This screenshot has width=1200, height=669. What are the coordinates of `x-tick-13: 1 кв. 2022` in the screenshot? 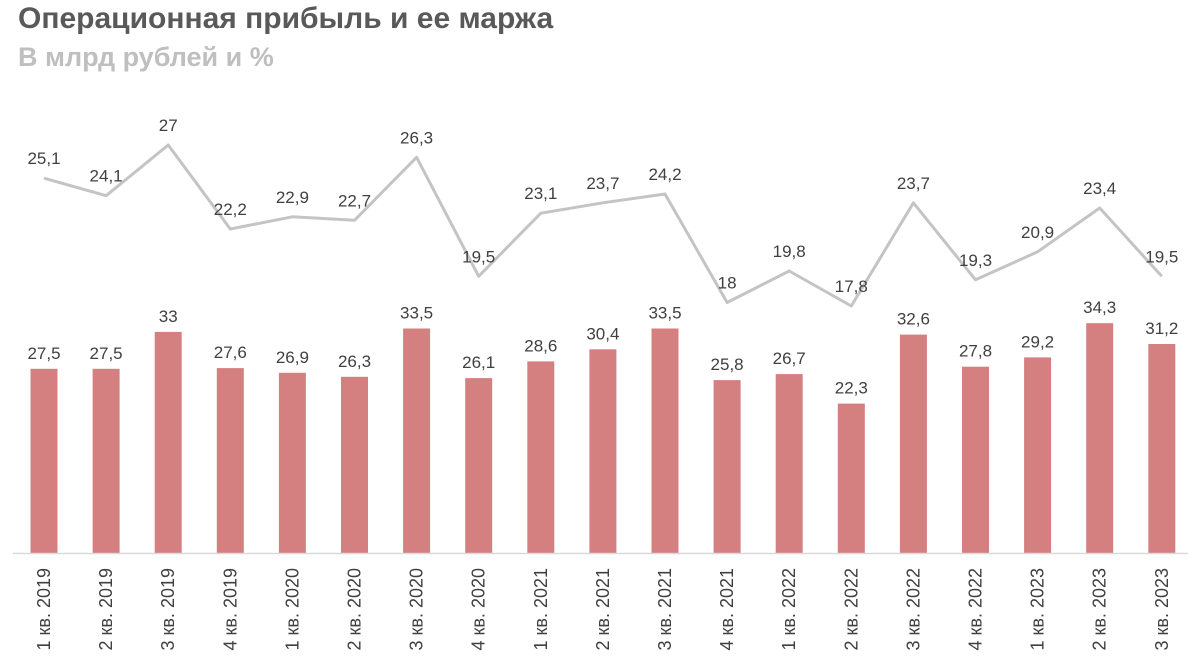 It's located at (789, 609).